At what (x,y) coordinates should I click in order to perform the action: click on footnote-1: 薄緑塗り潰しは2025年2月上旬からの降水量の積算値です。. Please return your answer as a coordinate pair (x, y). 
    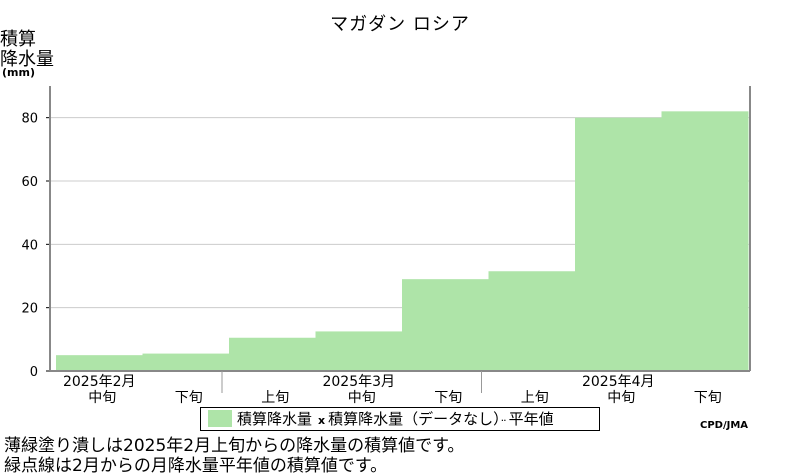
    Looking at the image, I should click on (234, 446).